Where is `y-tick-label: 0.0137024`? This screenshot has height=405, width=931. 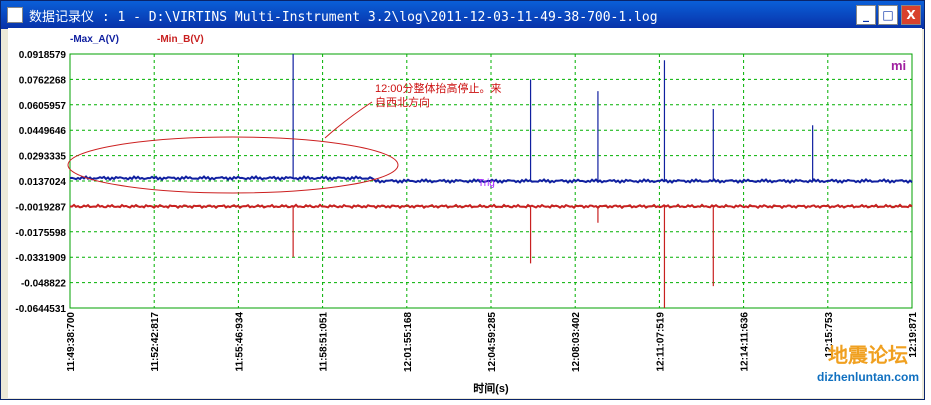
y-tick-label: 0.0137024 is located at coordinates (43, 182).